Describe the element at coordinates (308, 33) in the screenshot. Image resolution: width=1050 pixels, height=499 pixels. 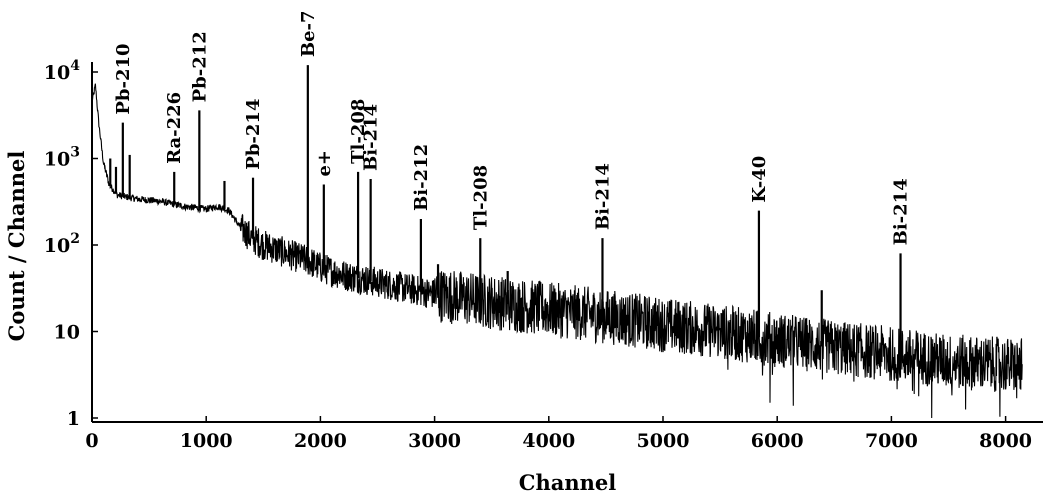
I see `peak-label: Be-7` at that location.